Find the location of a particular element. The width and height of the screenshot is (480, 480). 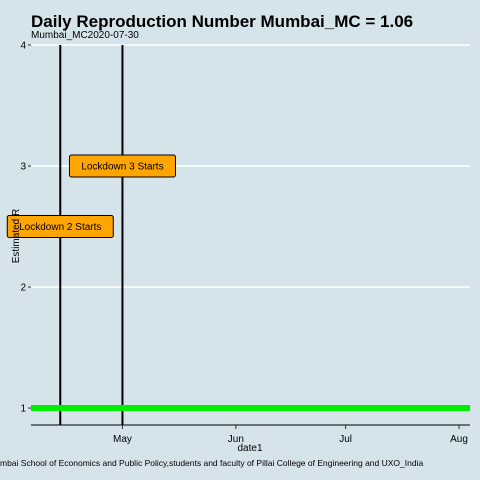

x-tick-label: Jun is located at coordinates (236, 439).